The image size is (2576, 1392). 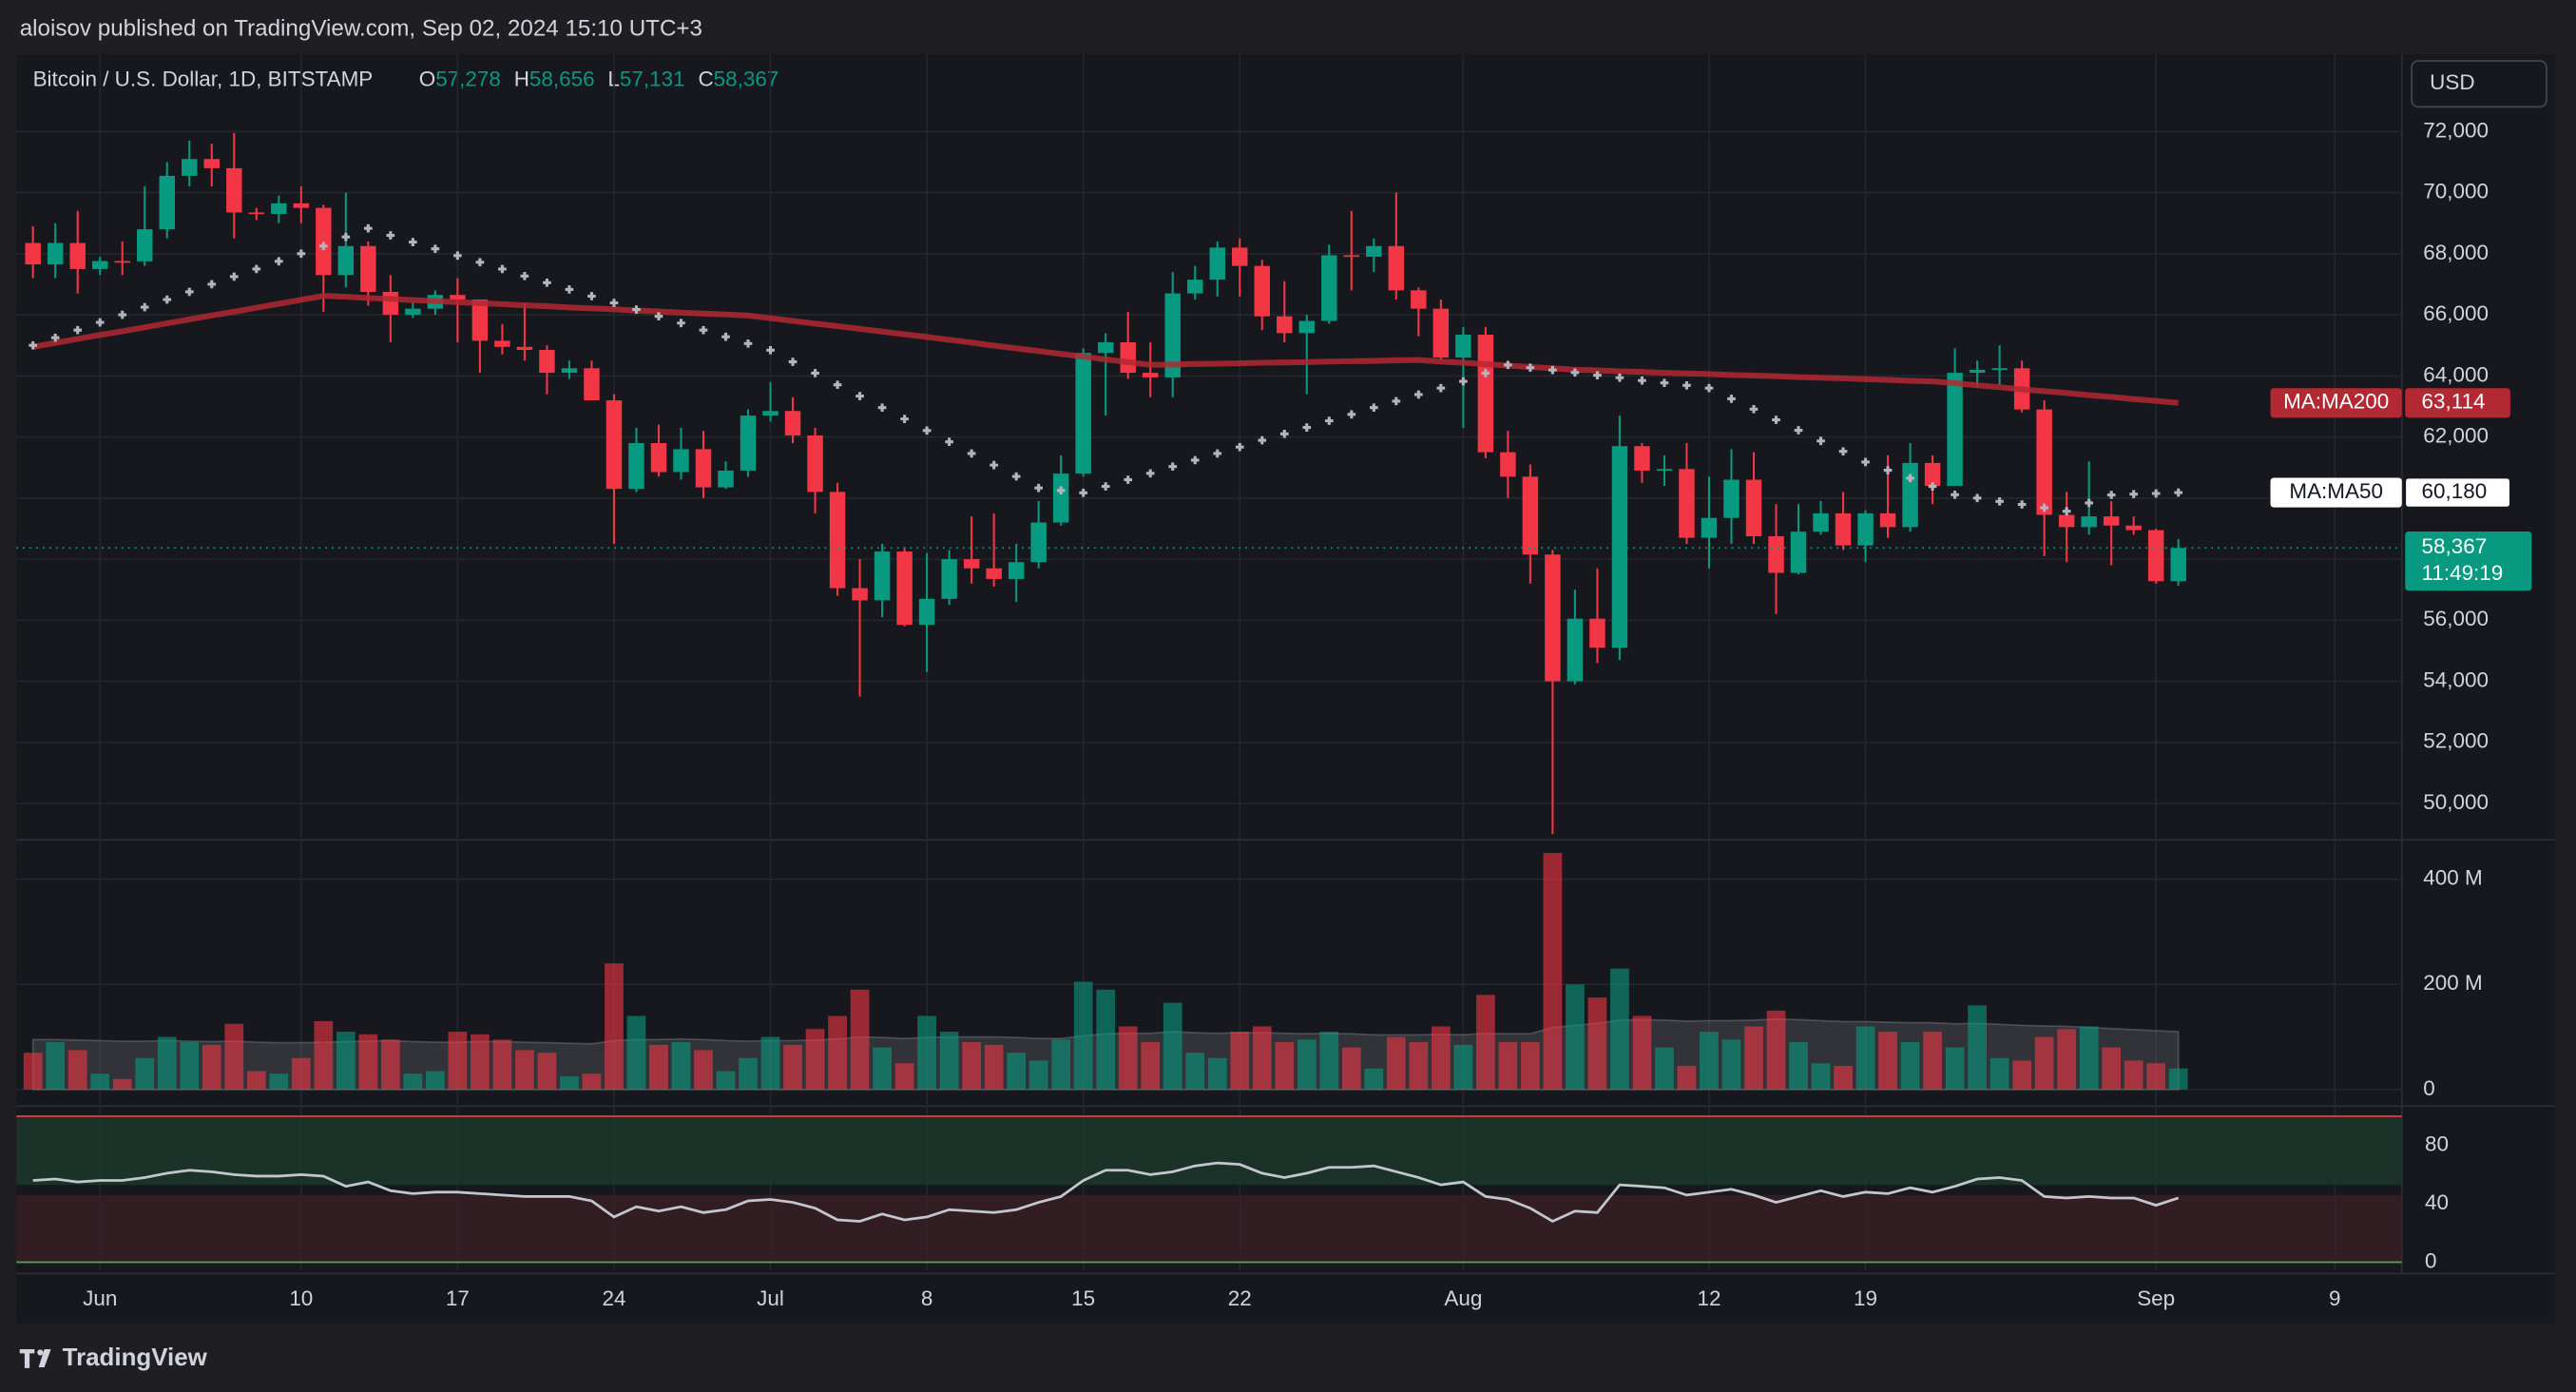 What do you see at coordinates (1463, 1298) in the screenshot?
I see `x-tick-label: Aug` at bounding box center [1463, 1298].